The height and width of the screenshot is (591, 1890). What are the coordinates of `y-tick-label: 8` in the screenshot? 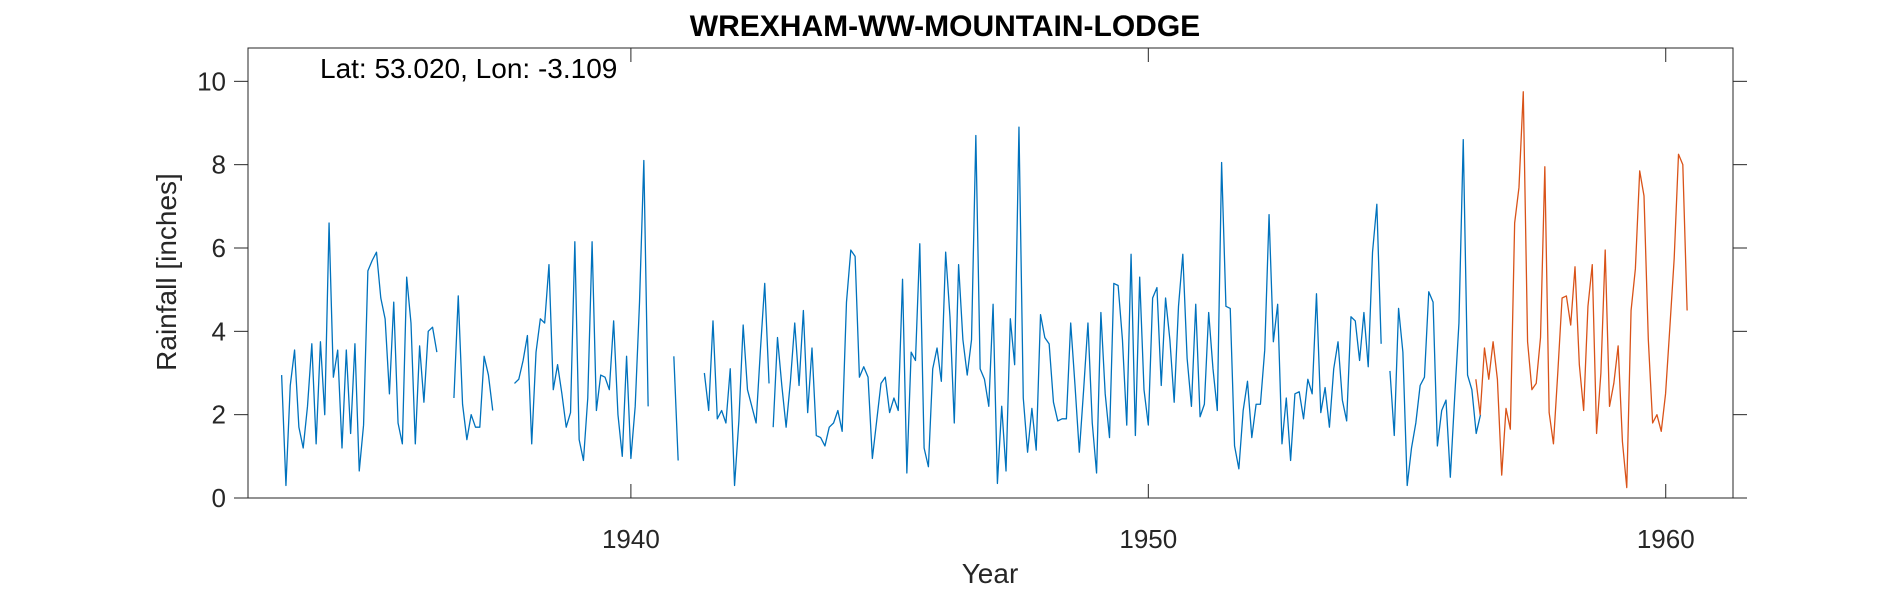 It's located at (219, 165).